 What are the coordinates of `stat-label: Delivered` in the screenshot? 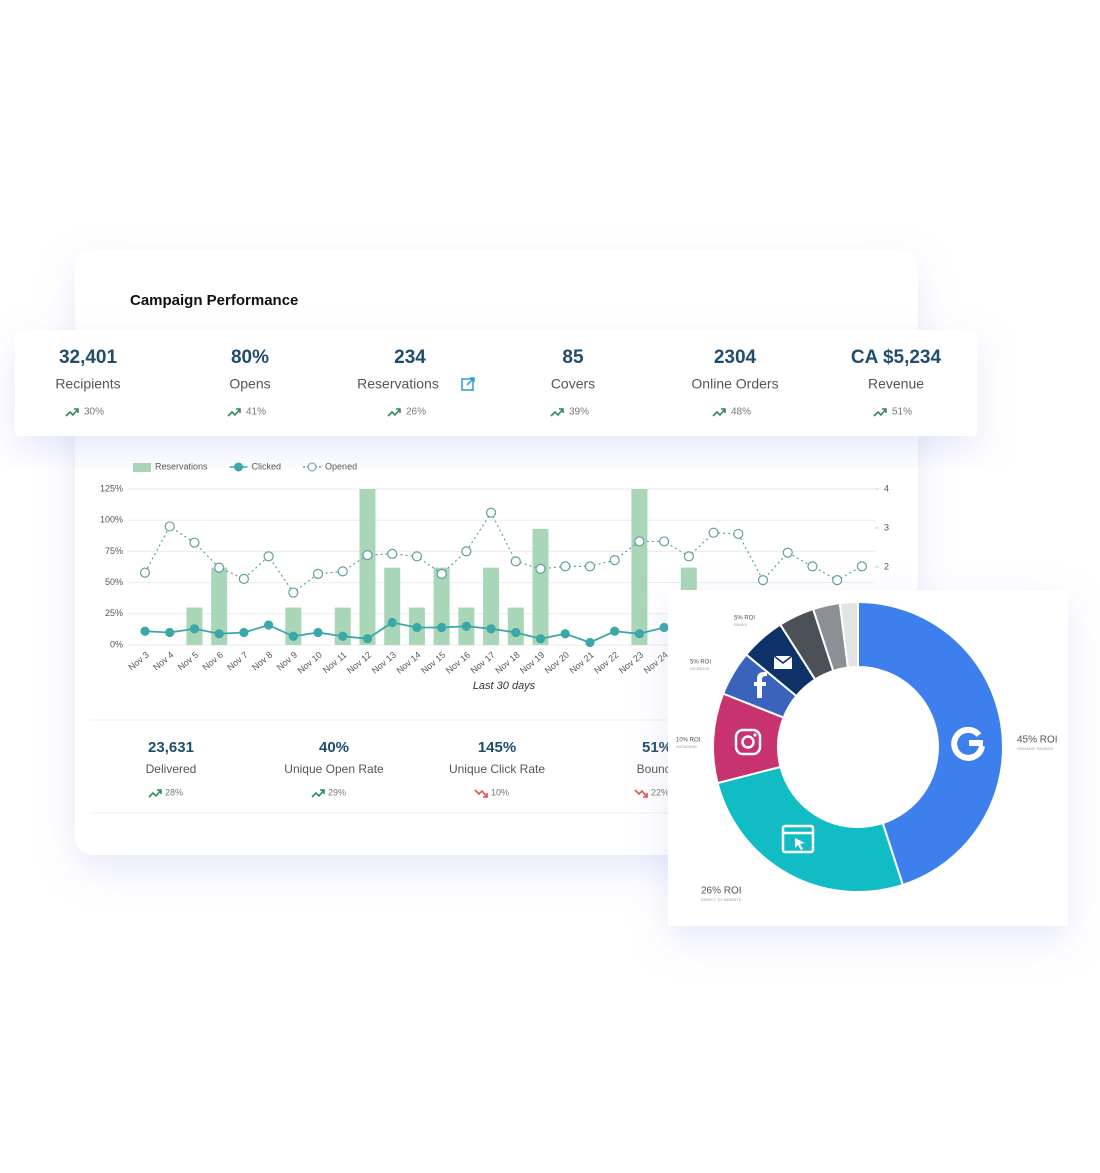 It's located at (171, 769).